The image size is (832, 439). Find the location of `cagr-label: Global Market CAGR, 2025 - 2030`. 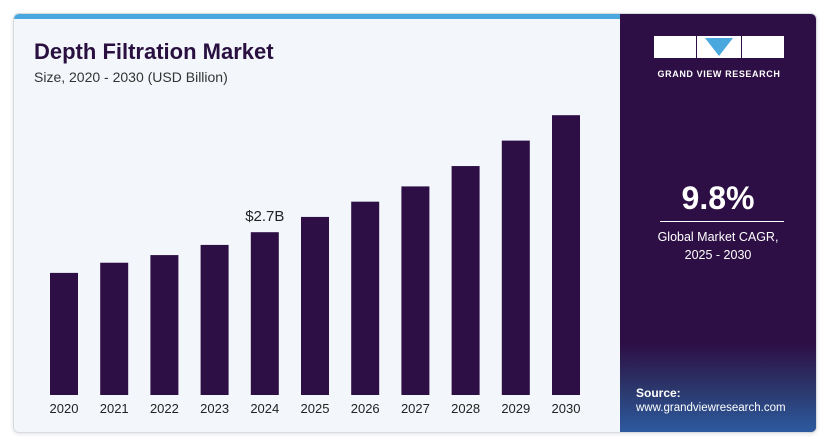

cagr-label: Global Market CAGR, 2025 - 2030 is located at coordinates (718, 246).